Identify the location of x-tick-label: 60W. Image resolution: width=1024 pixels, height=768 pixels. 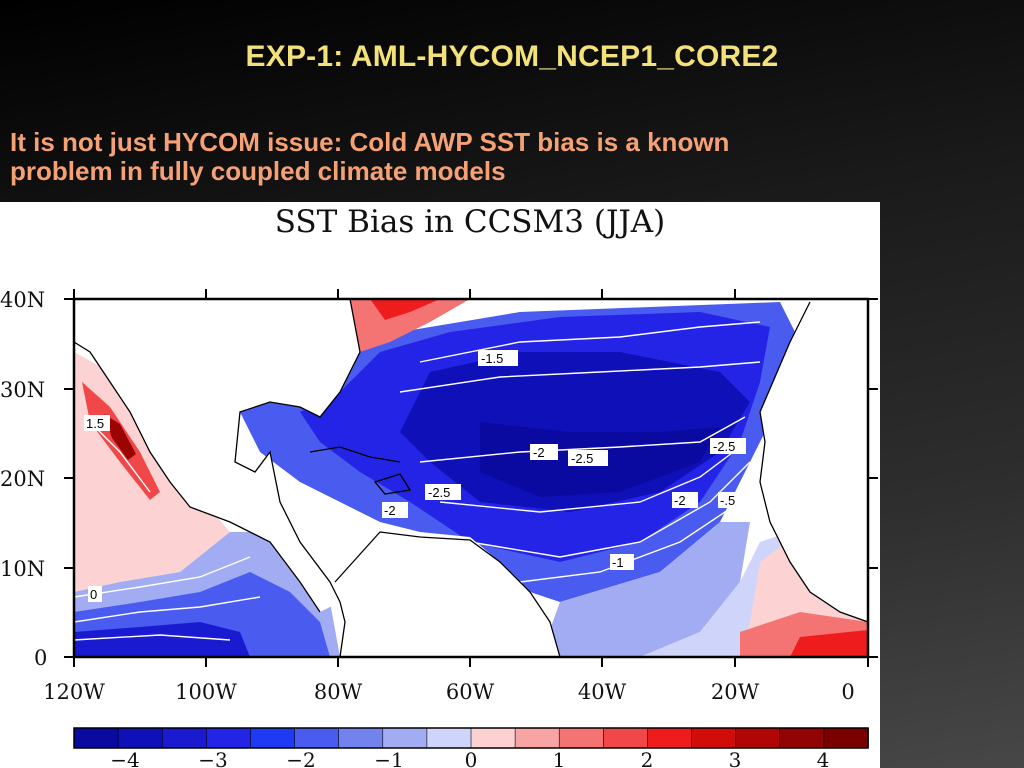
(470, 692).